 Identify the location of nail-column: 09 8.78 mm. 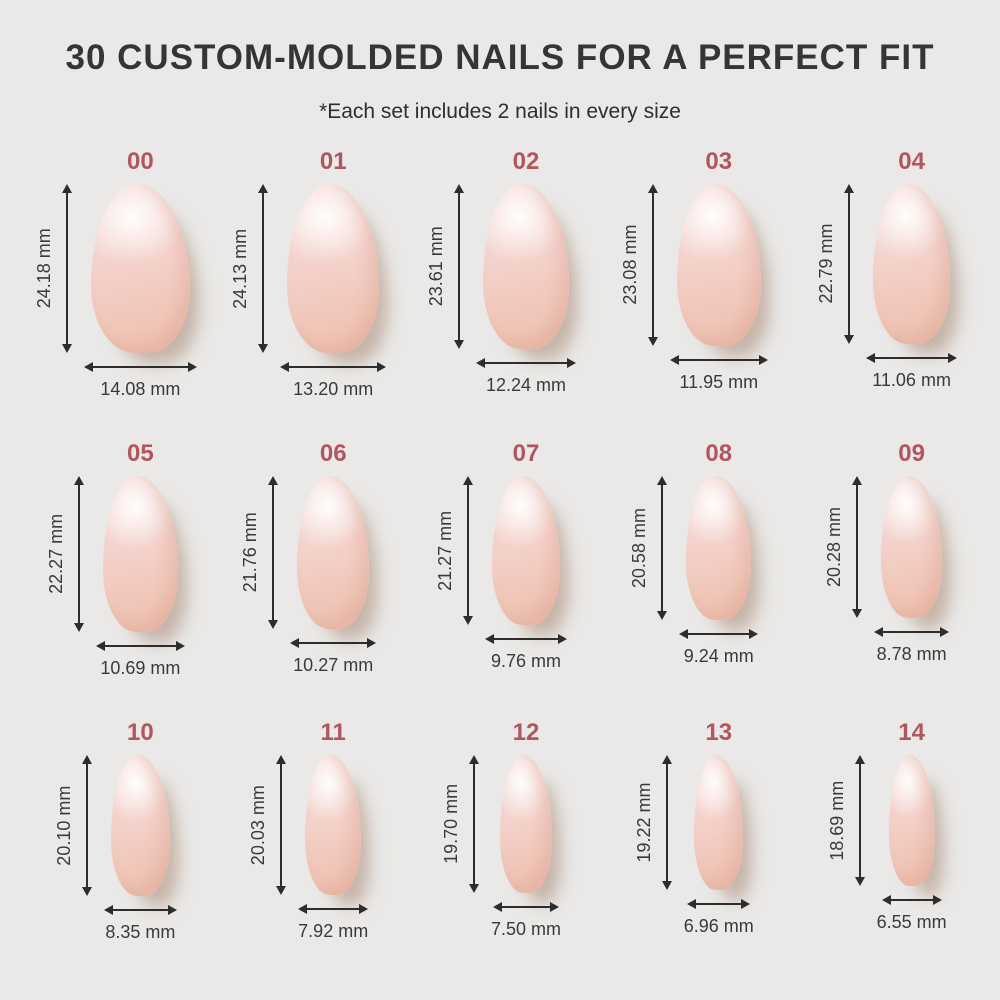
(911, 552).